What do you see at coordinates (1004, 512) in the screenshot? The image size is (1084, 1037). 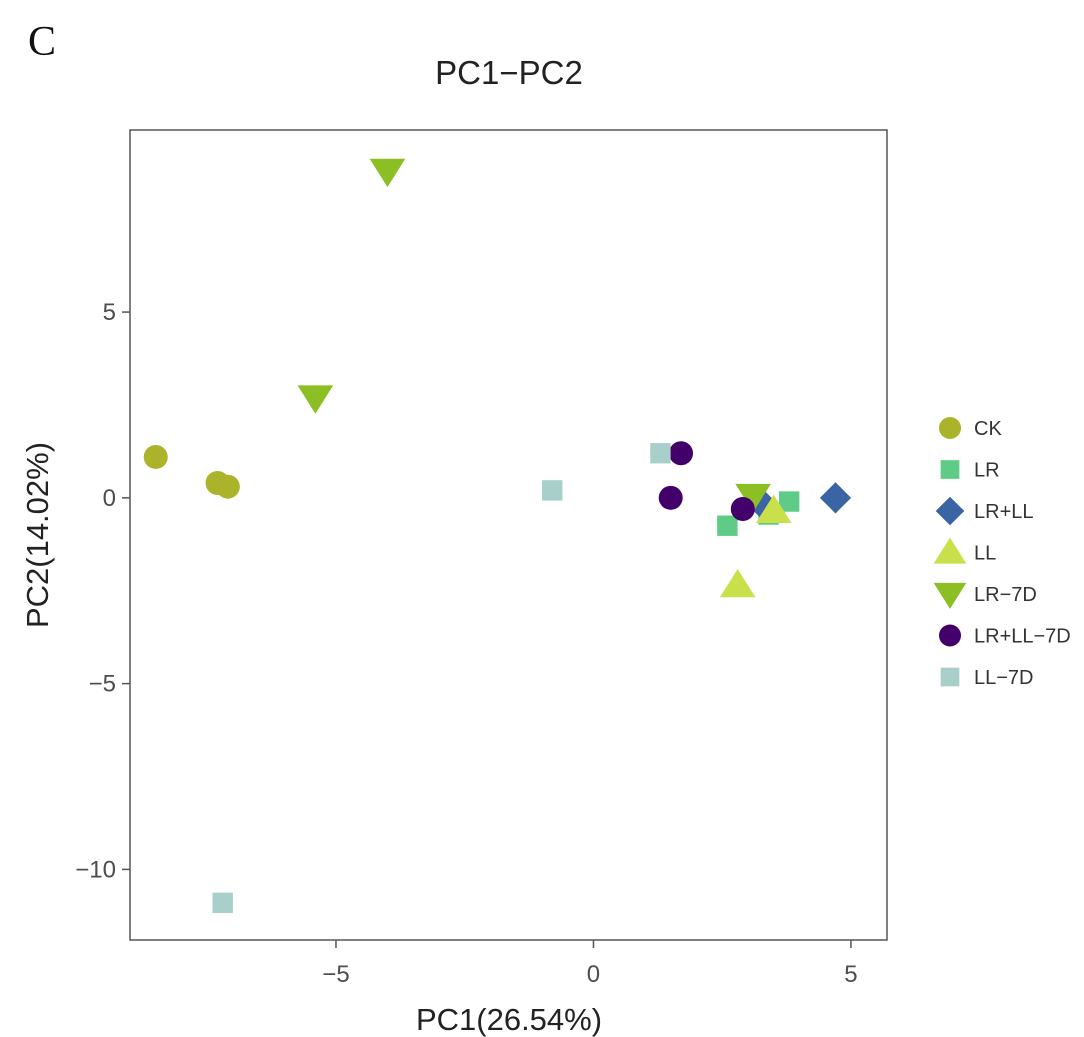 I see `legend-label: LR+LL` at bounding box center [1004, 512].